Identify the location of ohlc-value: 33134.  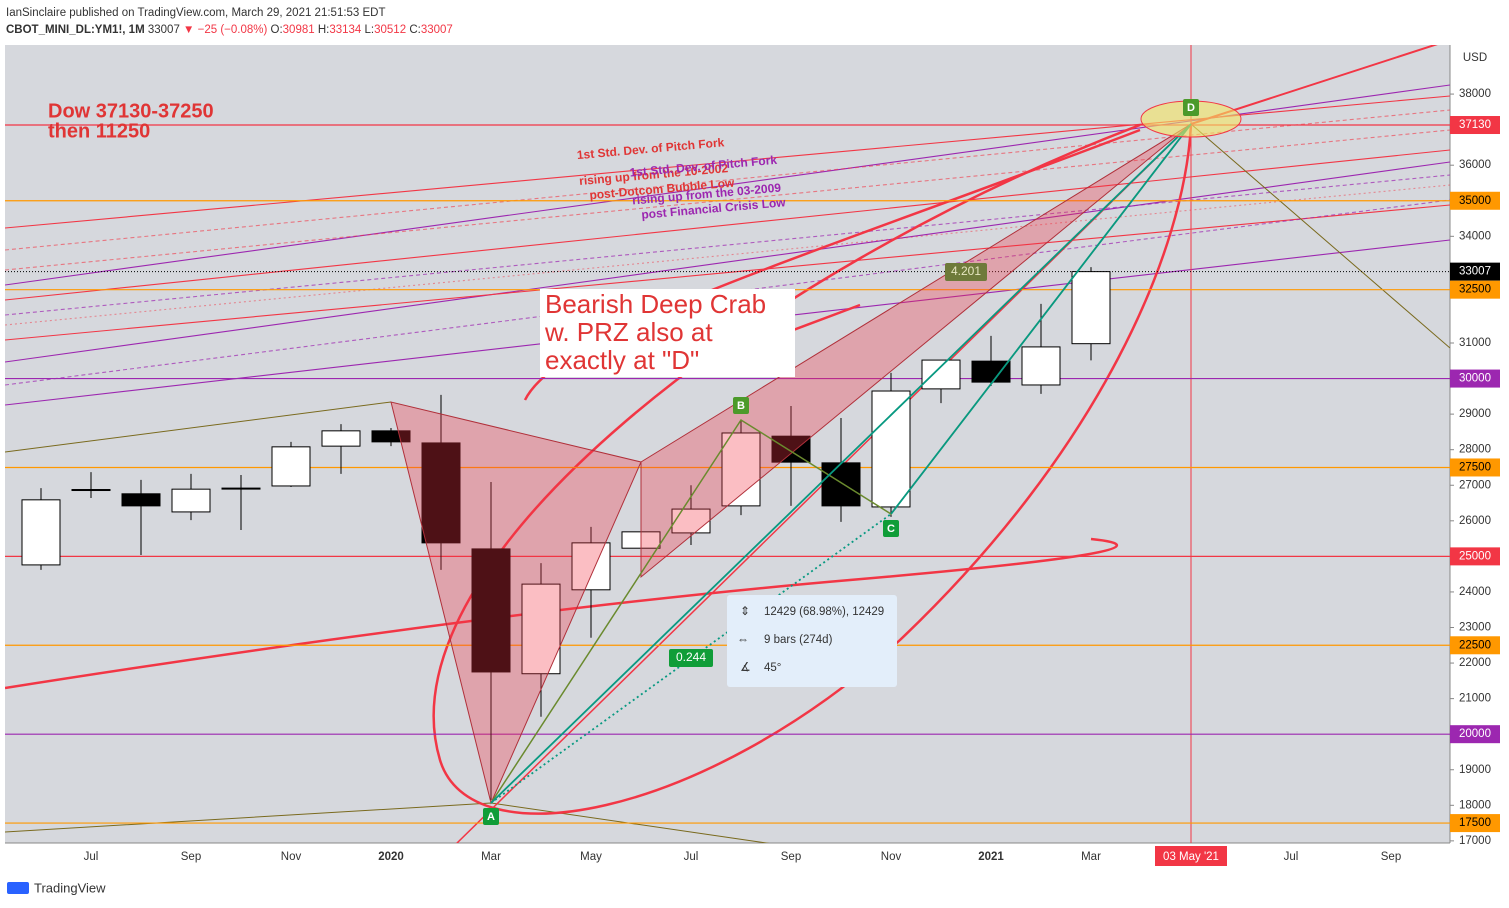
(345, 30).